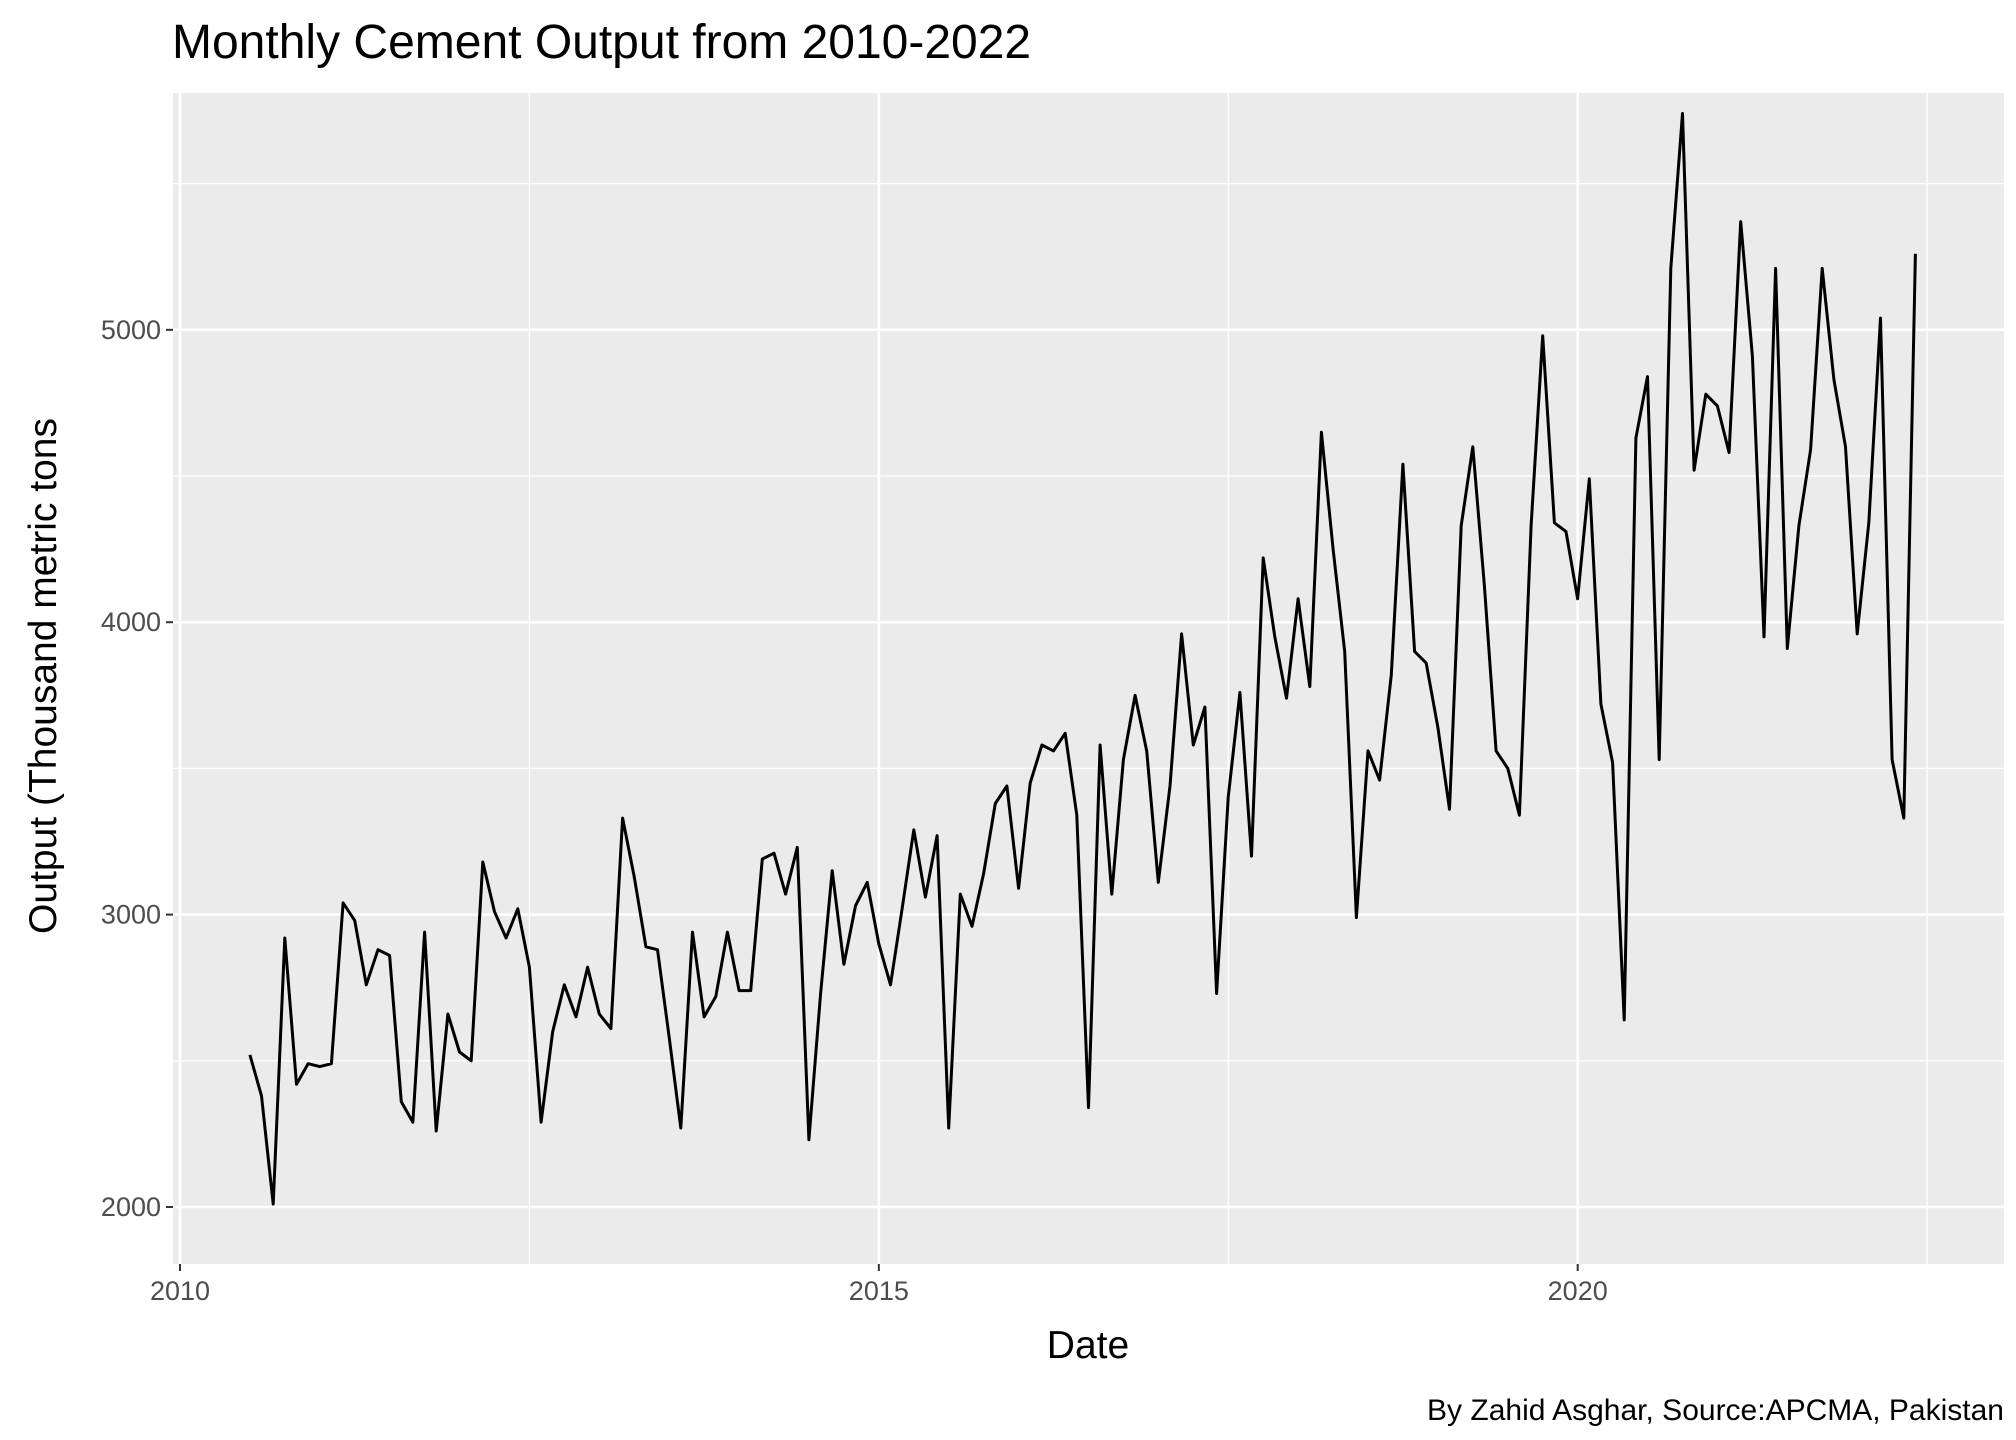 This screenshot has width=2016, height=1440. Describe the element at coordinates (180, 1291) in the screenshot. I see `x-tick-label: 2010` at that location.